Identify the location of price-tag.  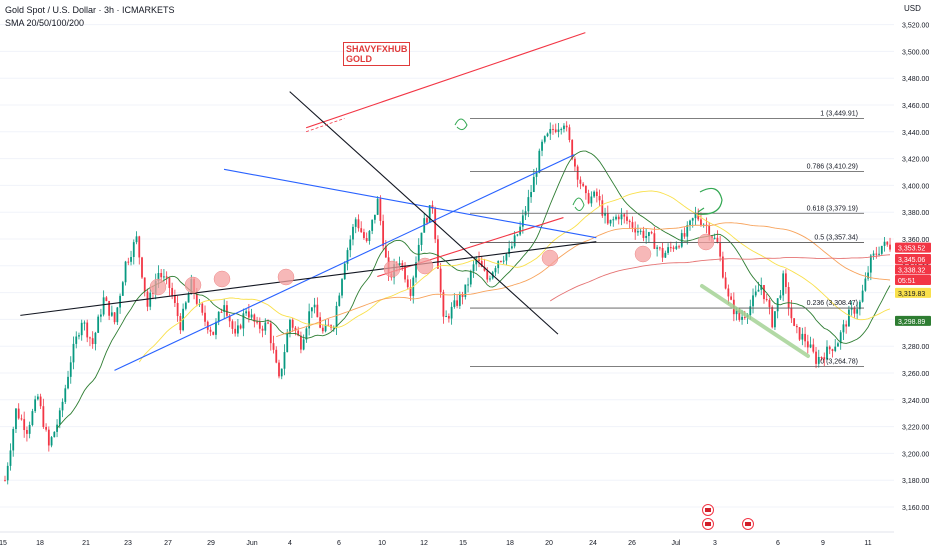
(913, 269).